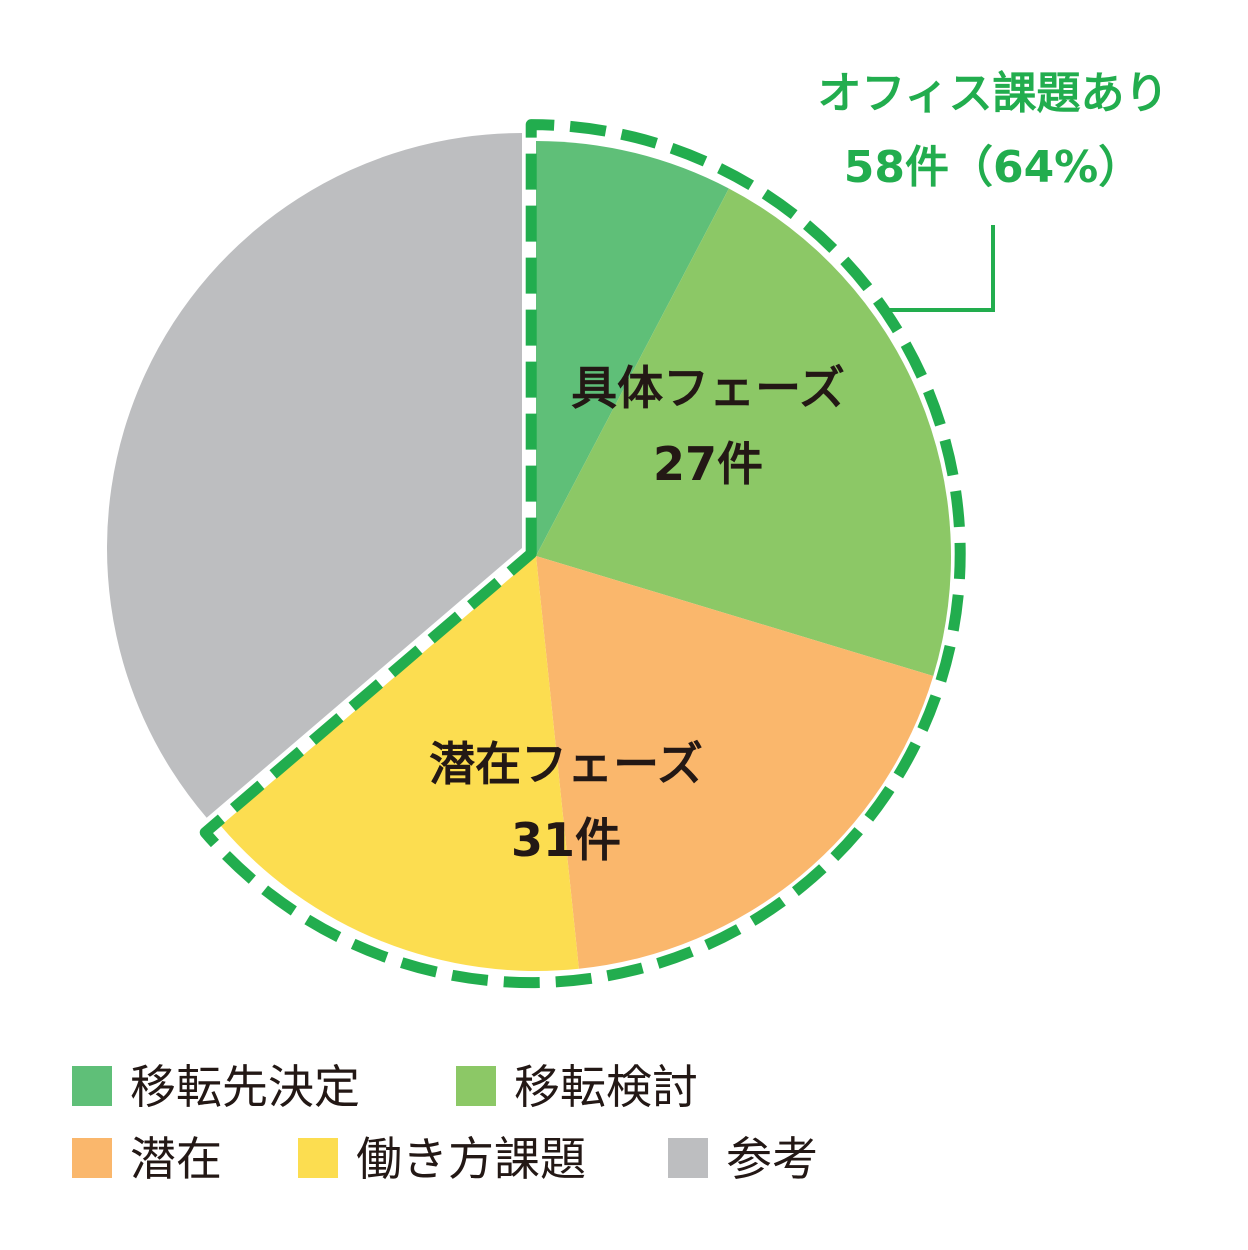  I want to click on legend-label-relocation-considering: 移転検討, so click(606, 1087).